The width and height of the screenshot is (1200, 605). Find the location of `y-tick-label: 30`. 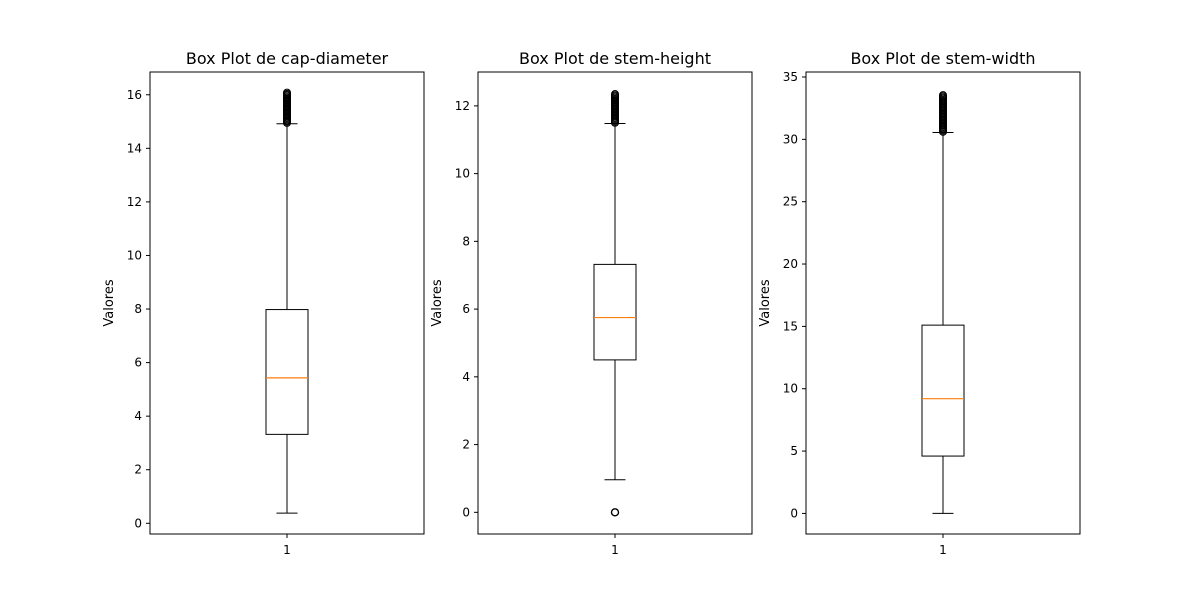

y-tick-label: 30 is located at coordinates (790, 139).